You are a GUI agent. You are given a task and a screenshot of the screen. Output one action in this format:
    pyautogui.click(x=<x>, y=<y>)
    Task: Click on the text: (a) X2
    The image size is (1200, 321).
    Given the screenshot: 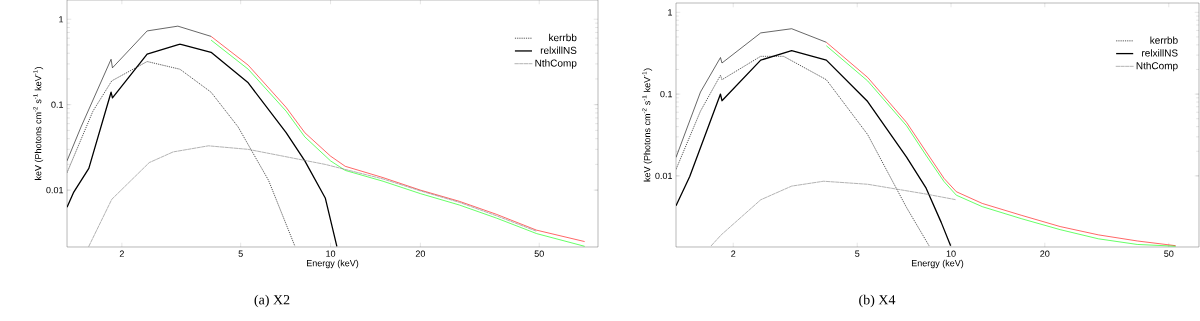 What is the action you would take?
    pyautogui.click(x=272, y=301)
    